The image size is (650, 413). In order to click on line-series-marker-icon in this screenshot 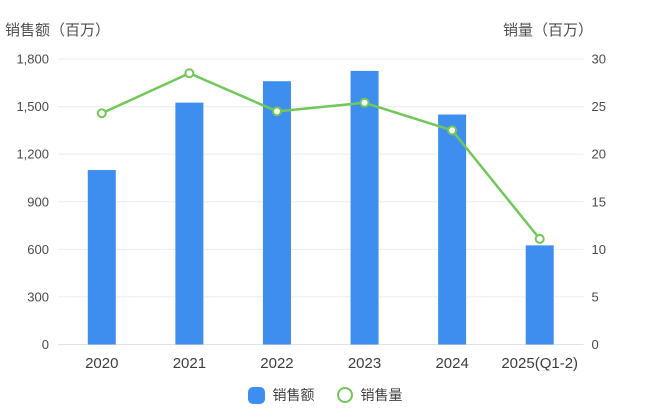, I will do `click(344, 395)`.